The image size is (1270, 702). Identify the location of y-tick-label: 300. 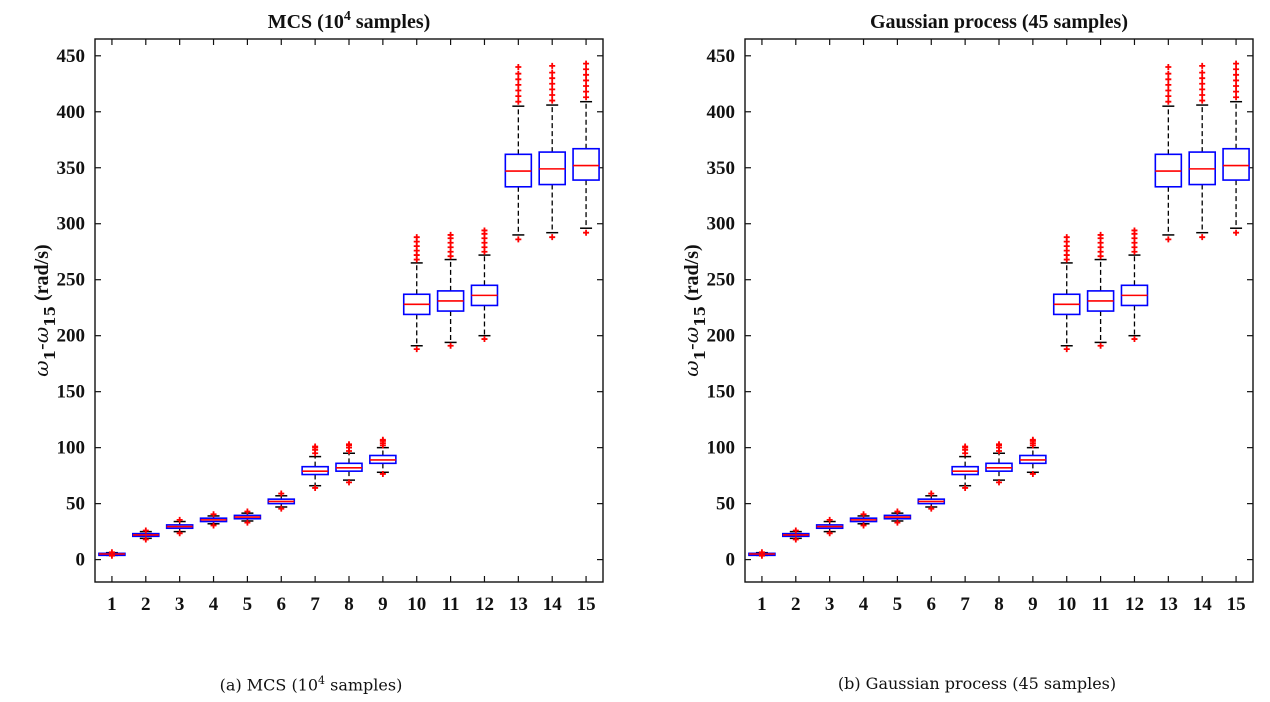
(71, 224).